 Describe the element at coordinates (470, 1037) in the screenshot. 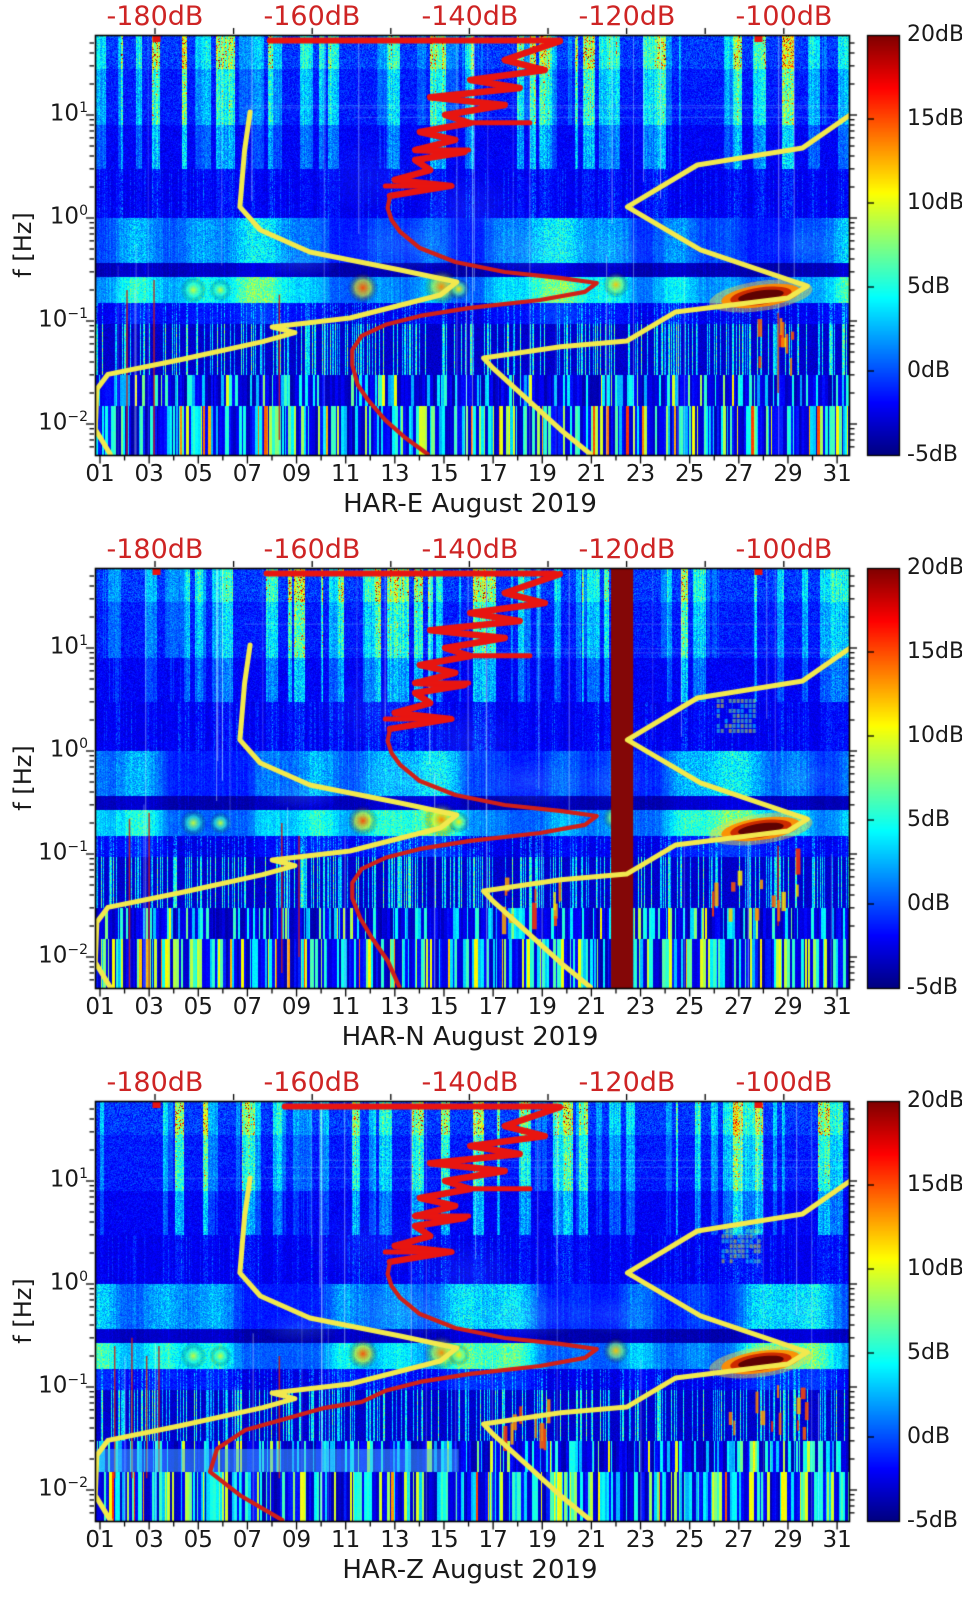

I see `panel-title: HAR-N August 2019` at that location.